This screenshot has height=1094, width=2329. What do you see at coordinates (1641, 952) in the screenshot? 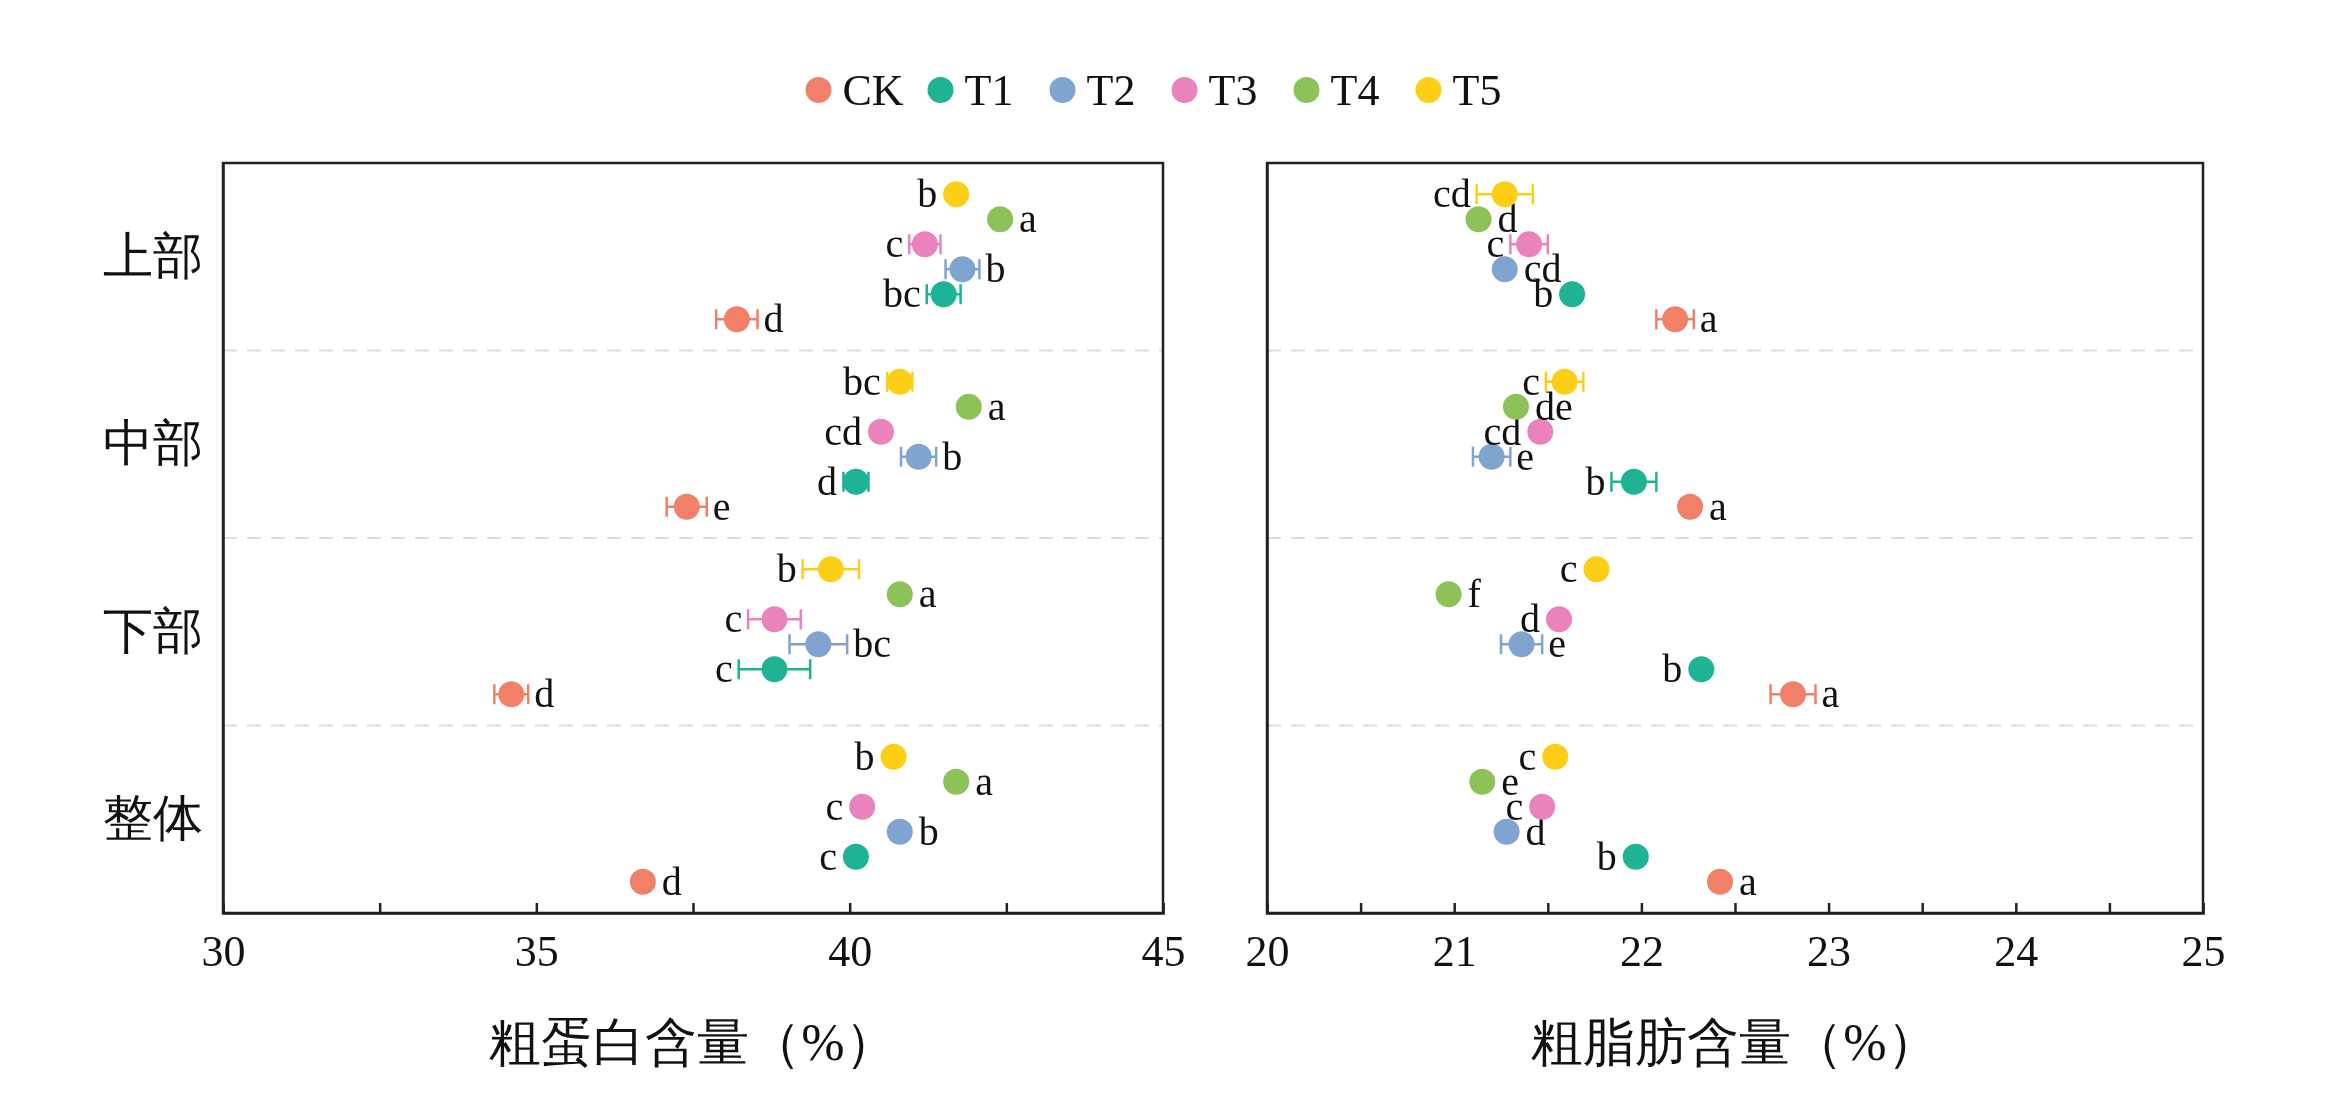
I see `x-tick-label: 22` at bounding box center [1641, 952].